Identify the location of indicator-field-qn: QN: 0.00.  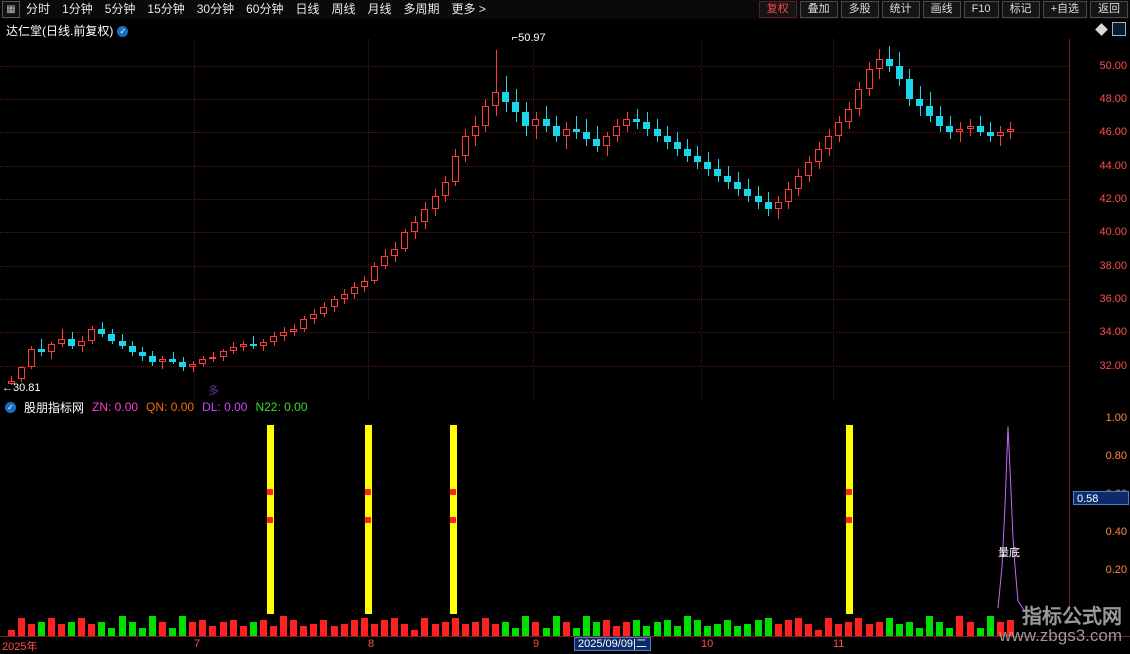
(170, 407).